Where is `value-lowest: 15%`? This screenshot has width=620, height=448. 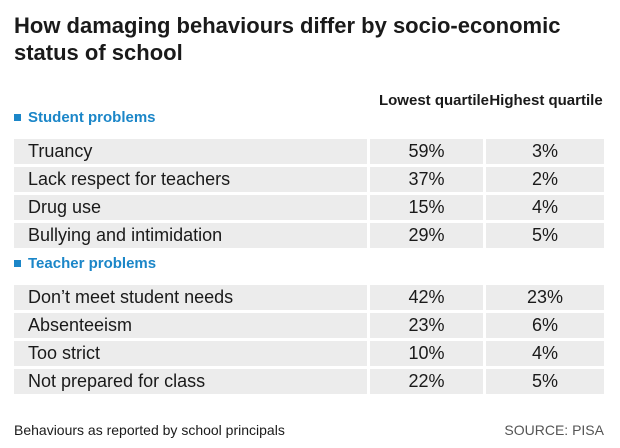
value-lowest: 15% is located at coordinates (426, 207).